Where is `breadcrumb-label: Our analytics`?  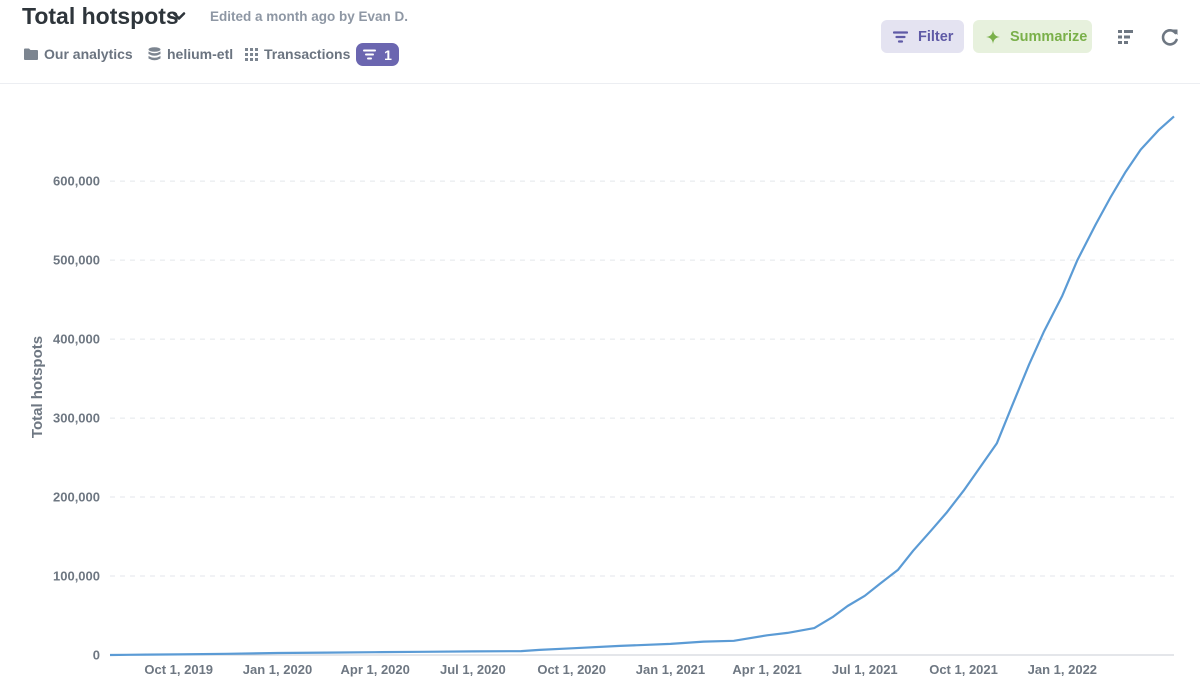 breadcrumb-label: Our analytics is located at coordinates (88, 54).